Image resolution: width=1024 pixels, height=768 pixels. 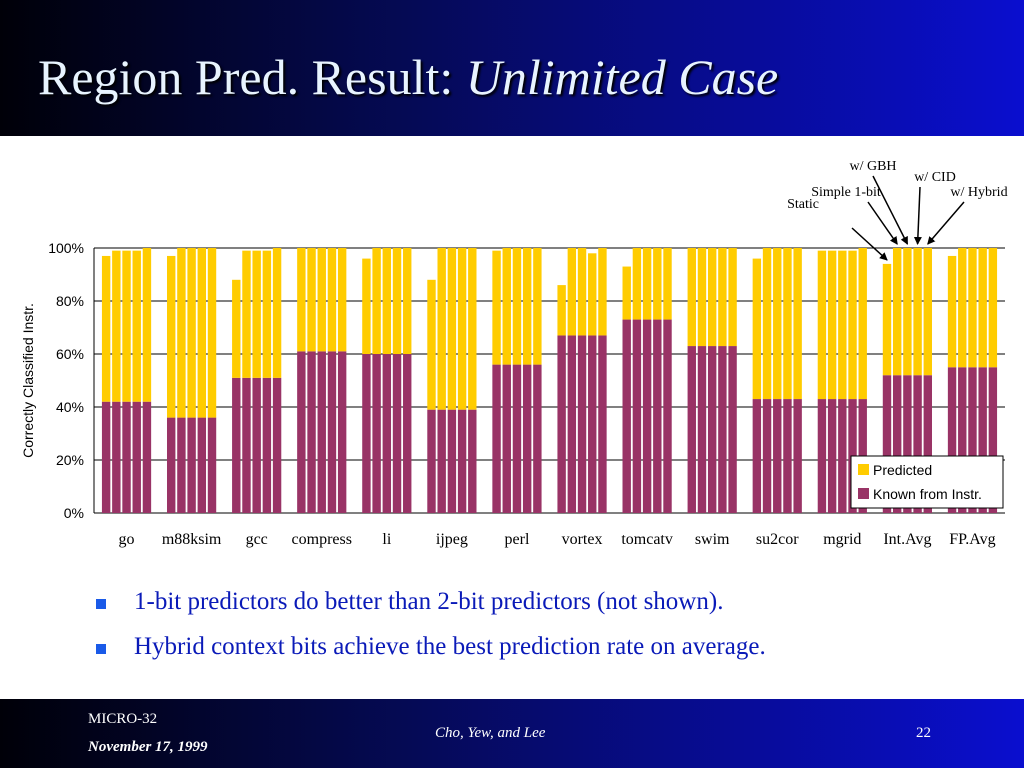 I want to click on x-tick-label: swim, so click(x=712, y=539).